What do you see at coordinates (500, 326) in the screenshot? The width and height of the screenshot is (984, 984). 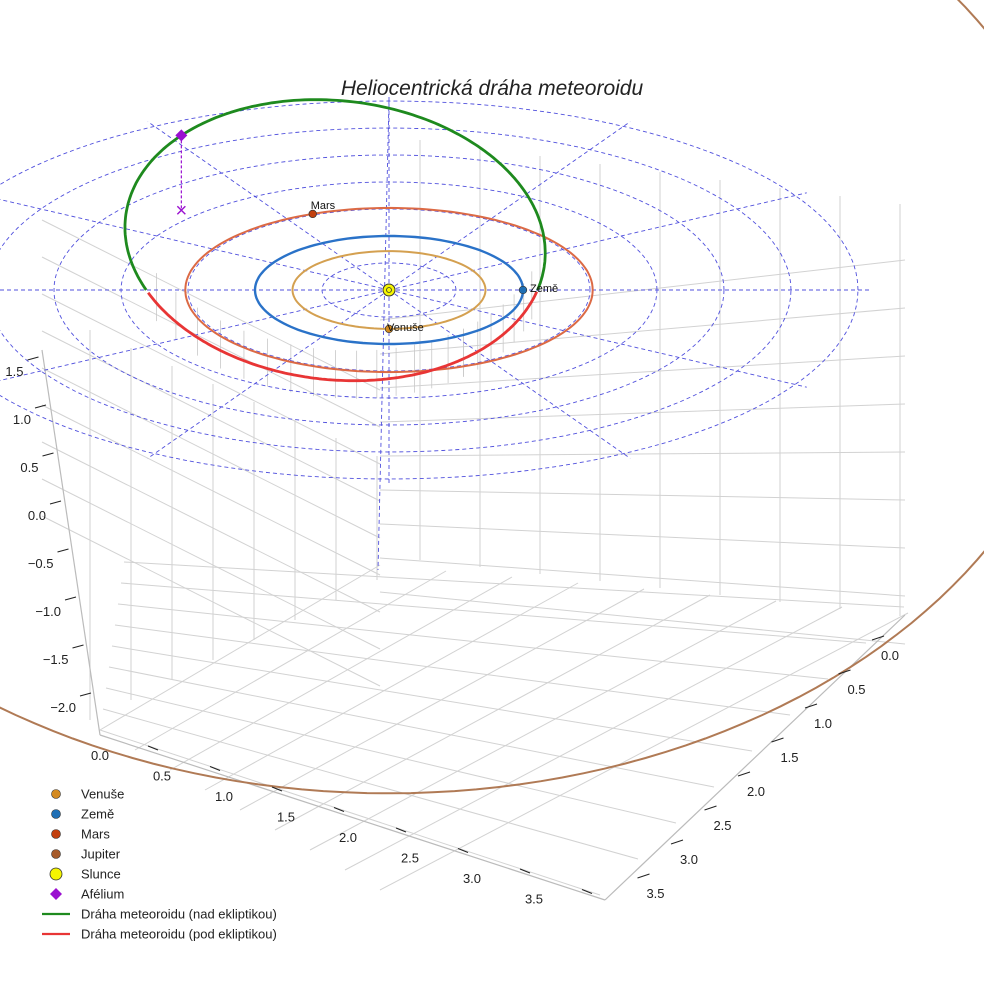 I see `meteoroid-orbit-below` at bounding box center [500, 326].